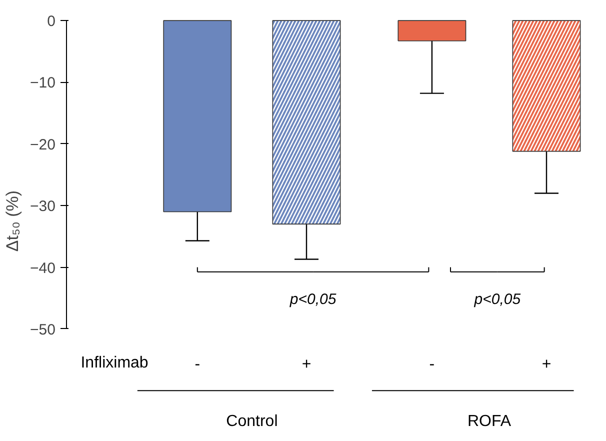 The width and height of the screenshot is (606, 441). What do you see at coordinates (114, 363) in the screenshot?
I see `text: Infliximab` at bounding box center [114, 363].